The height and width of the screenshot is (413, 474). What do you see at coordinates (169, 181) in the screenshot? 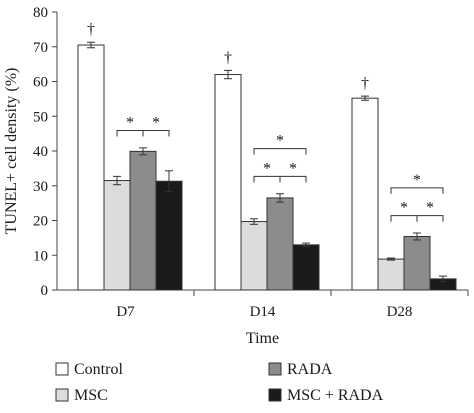
I see `error-bar-msc-rada-d7` at bounding box center [169, 181].